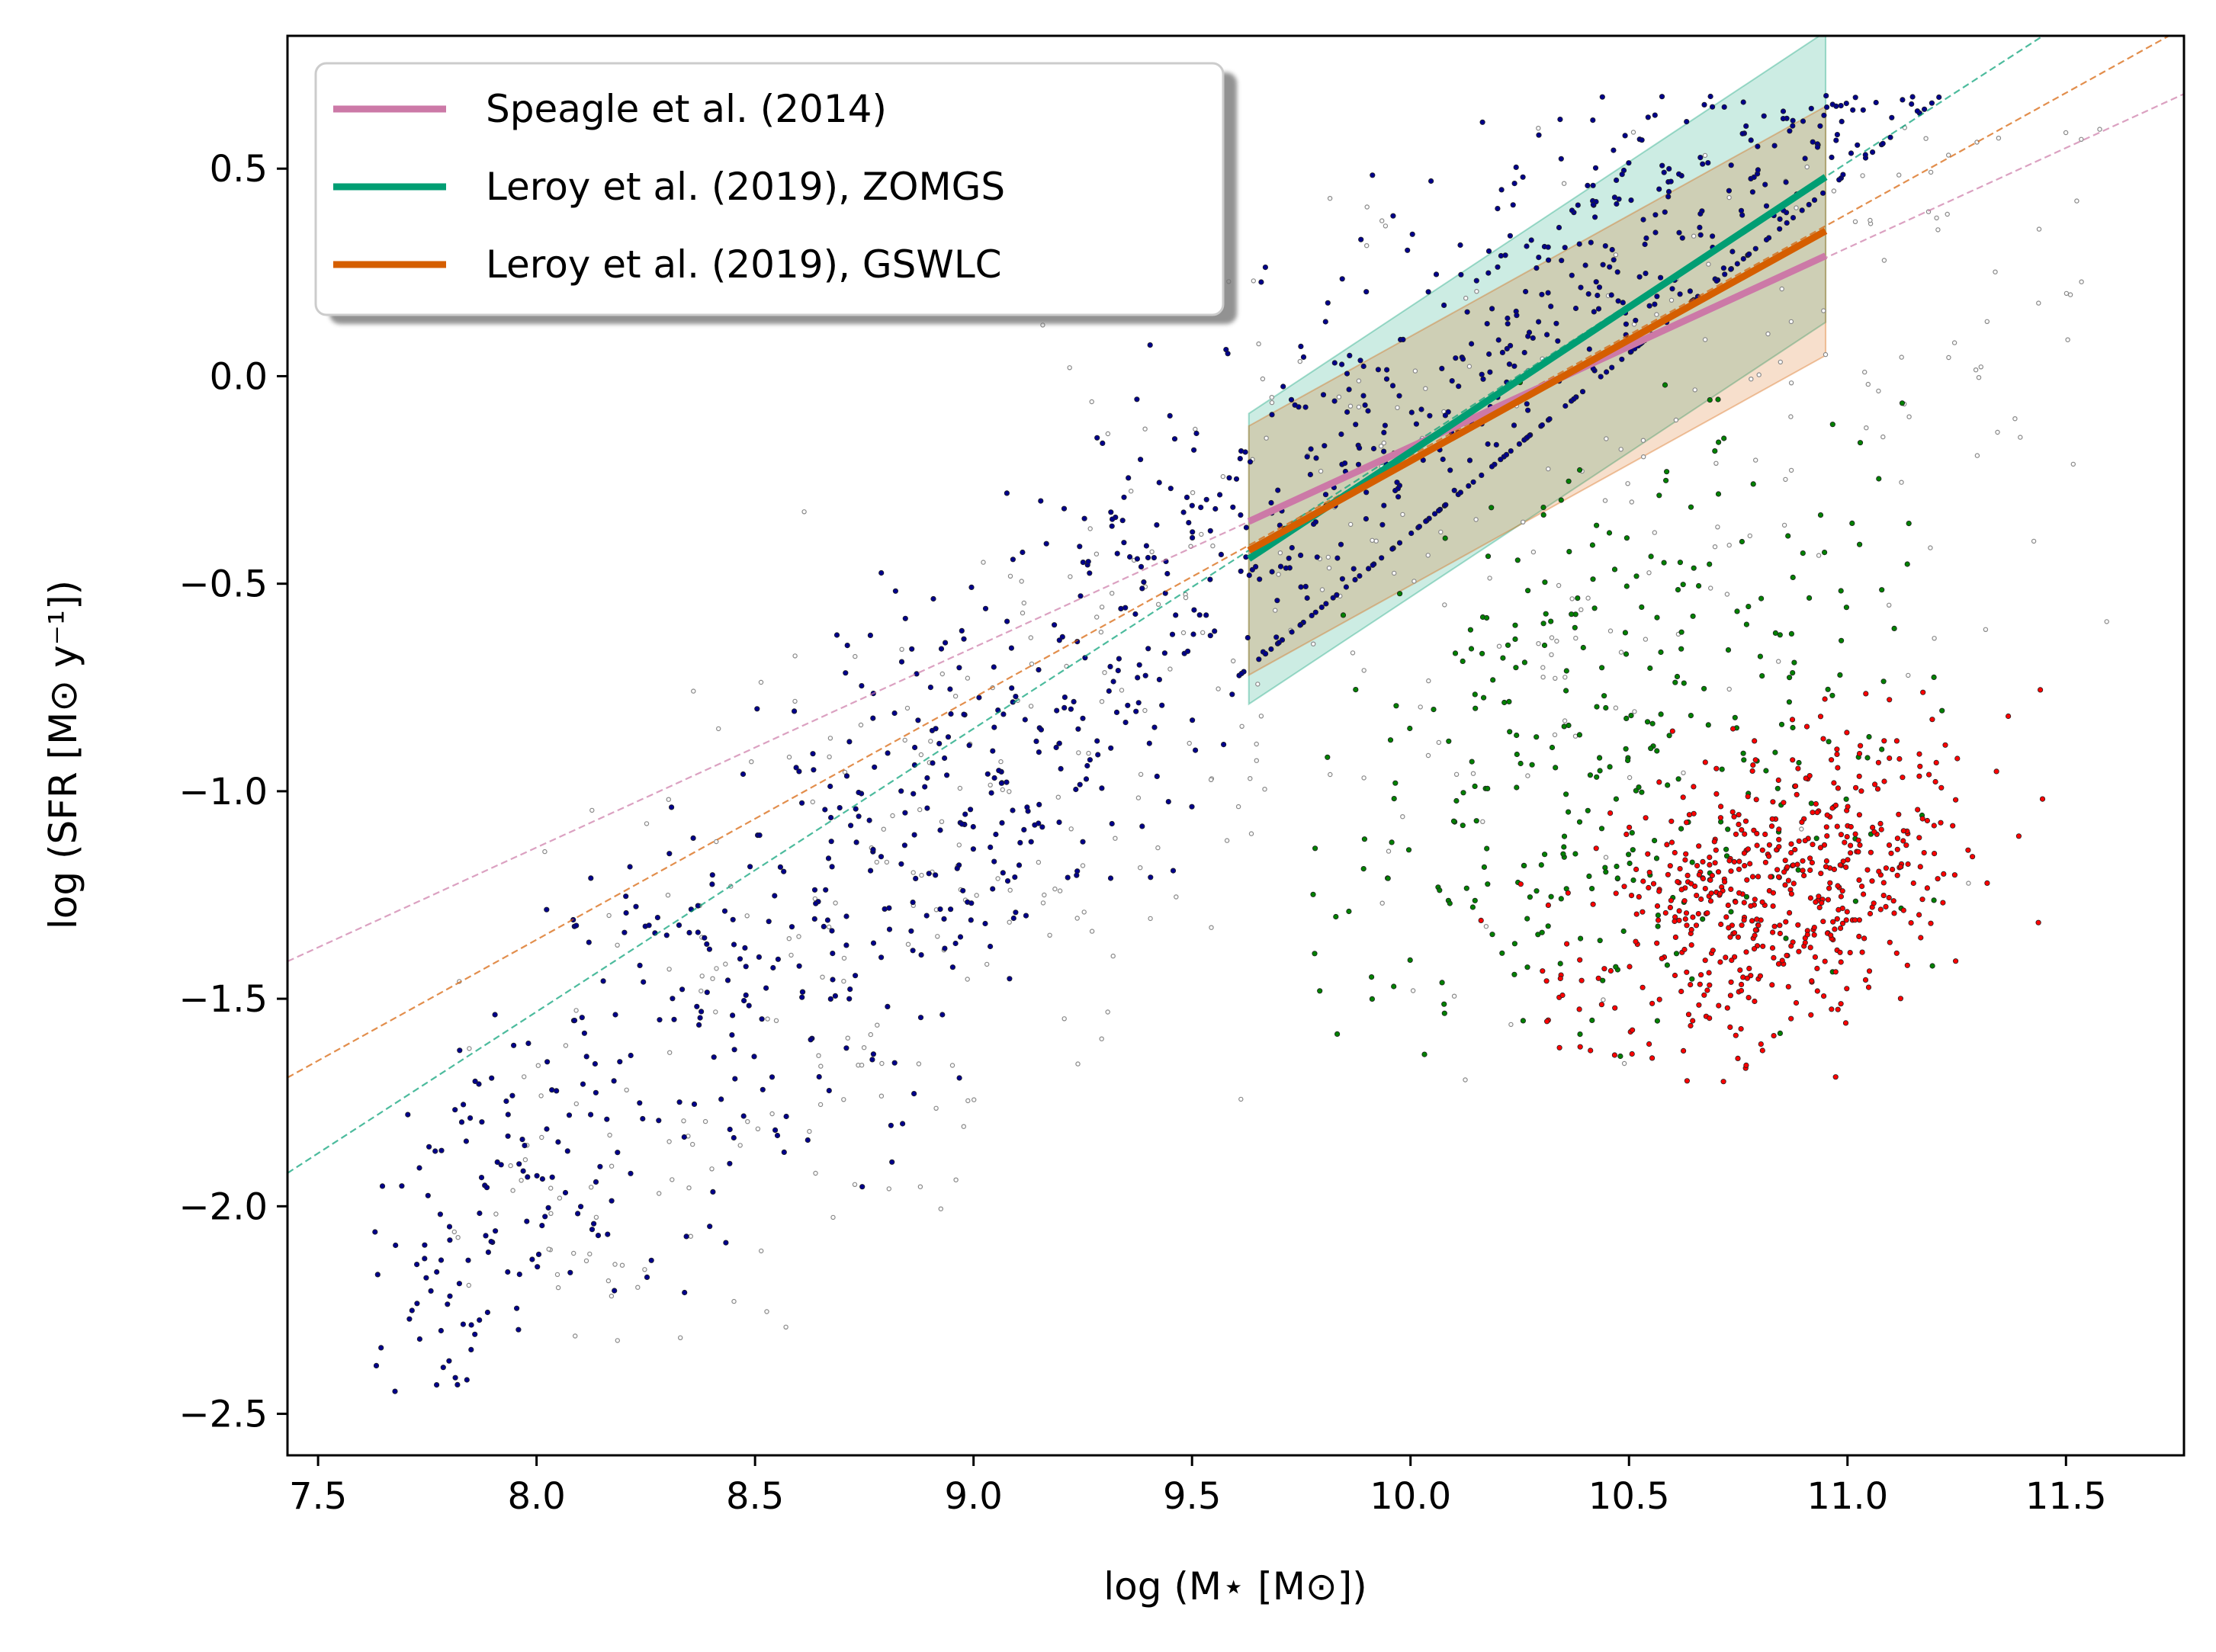 The height and width of the screenshot is (1652, 2216). Describe the element at coordinates (755, 1496) in the screenshot. I see `x-tick-label: 8.5` at that location.